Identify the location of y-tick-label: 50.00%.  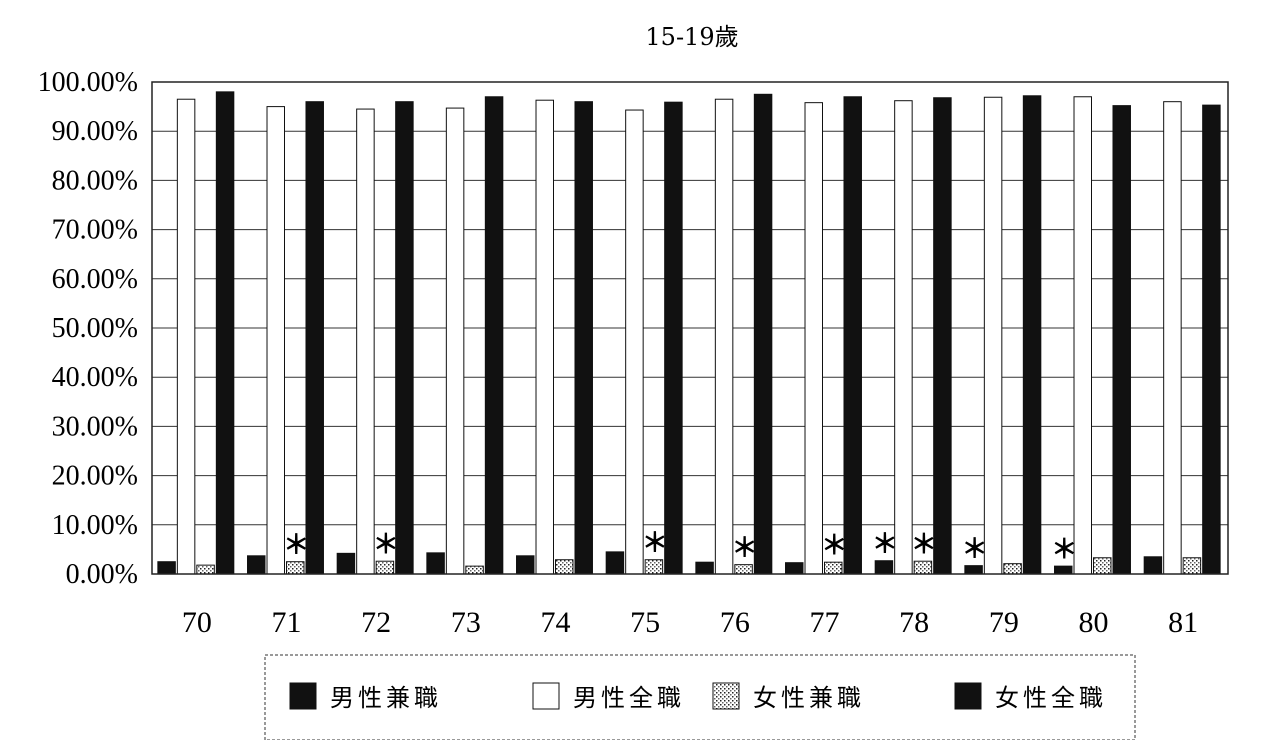
(95, 328).